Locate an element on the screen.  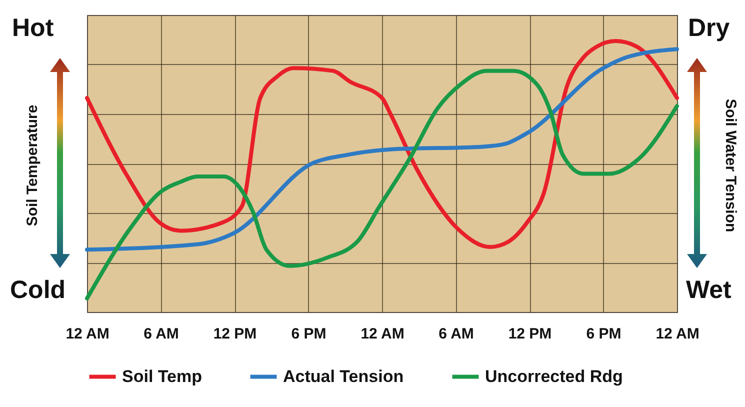
y2-axis-title: Soil Water Tension is located at coordinates (730, 165).